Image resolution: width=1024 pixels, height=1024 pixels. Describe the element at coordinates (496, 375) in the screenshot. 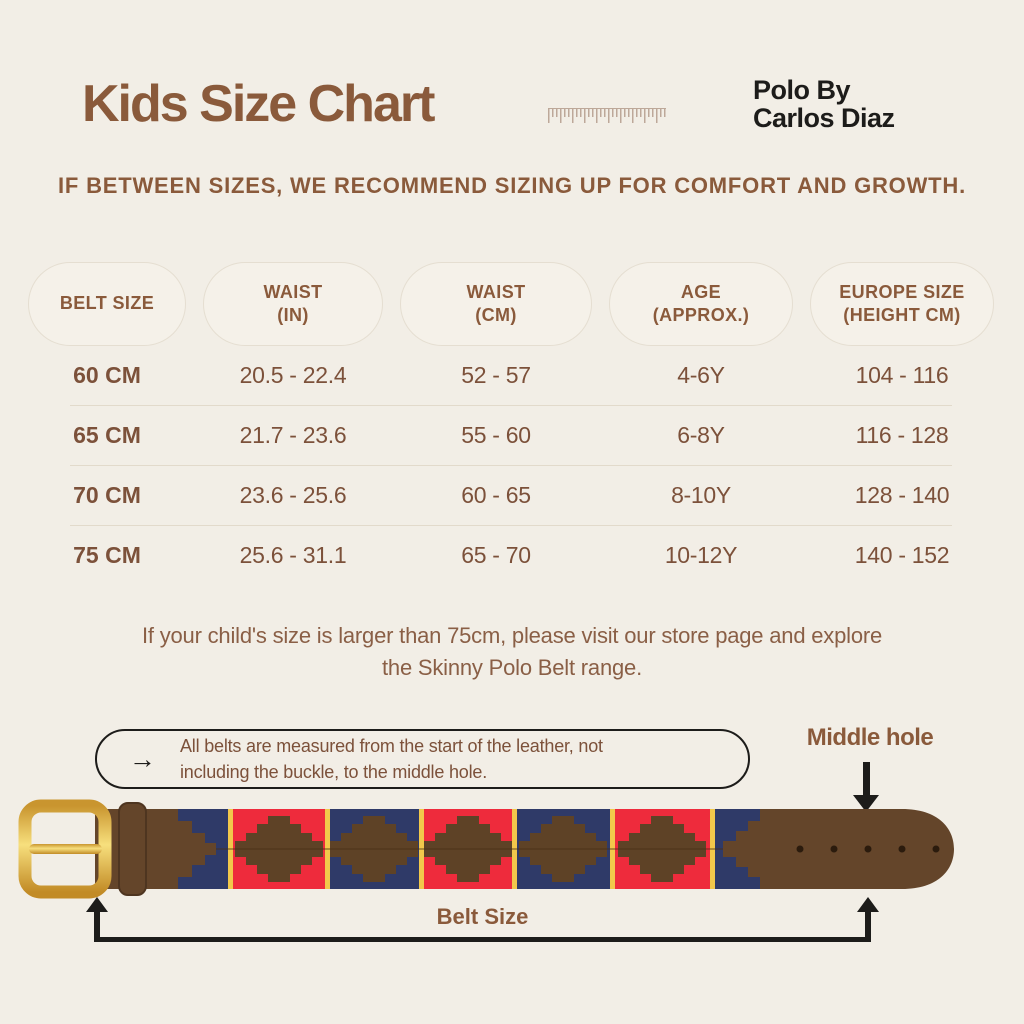

I see `cell-waist-cm: 52 - 57` at that location.